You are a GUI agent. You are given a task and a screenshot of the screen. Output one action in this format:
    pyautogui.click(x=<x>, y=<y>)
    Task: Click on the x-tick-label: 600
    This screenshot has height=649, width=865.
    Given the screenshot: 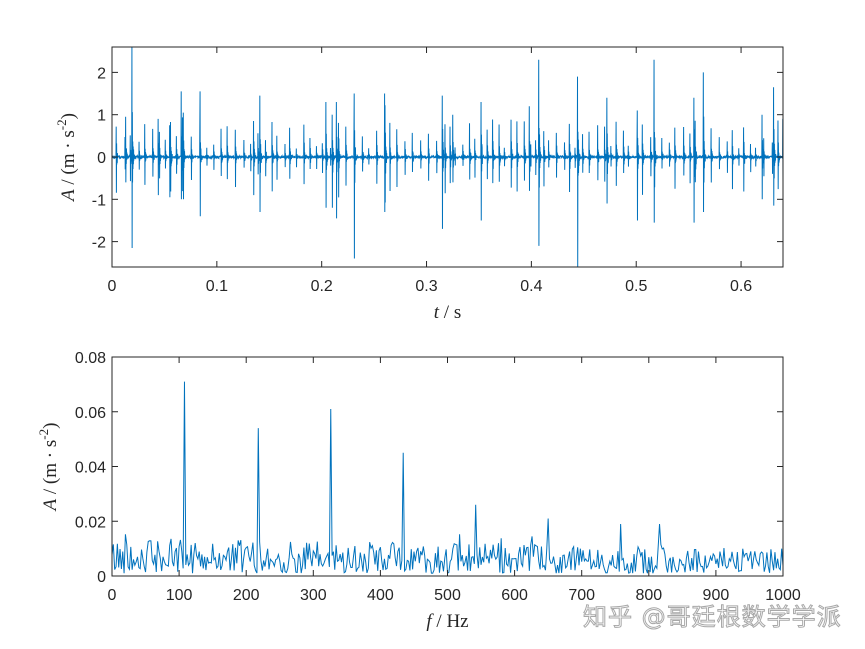 What is the action you would take?
    pyautogui.click(x=514, y=595)
    